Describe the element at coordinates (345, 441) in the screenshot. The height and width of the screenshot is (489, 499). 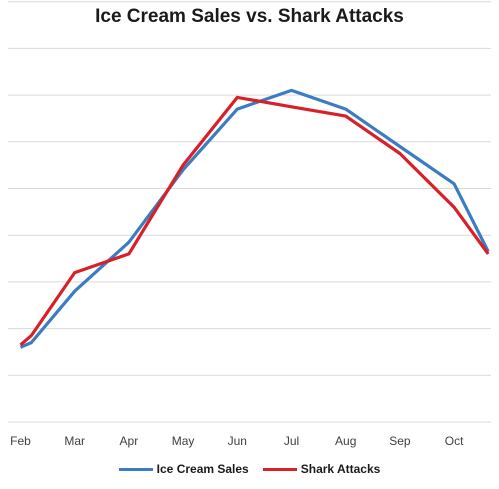
I see `x-tick-label: Aug` at that location.